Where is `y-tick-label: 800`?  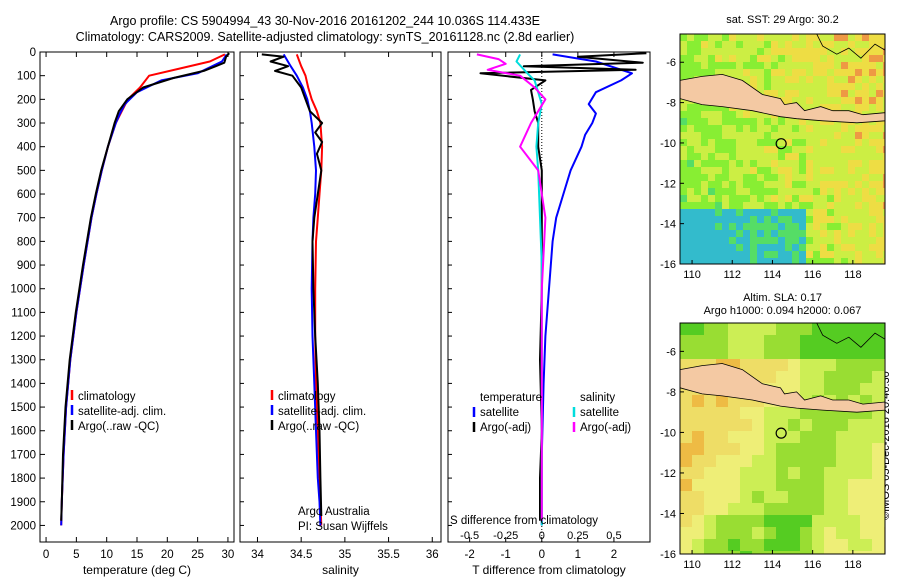
y-tick-label: 800 is located at coordinates (26, 242).